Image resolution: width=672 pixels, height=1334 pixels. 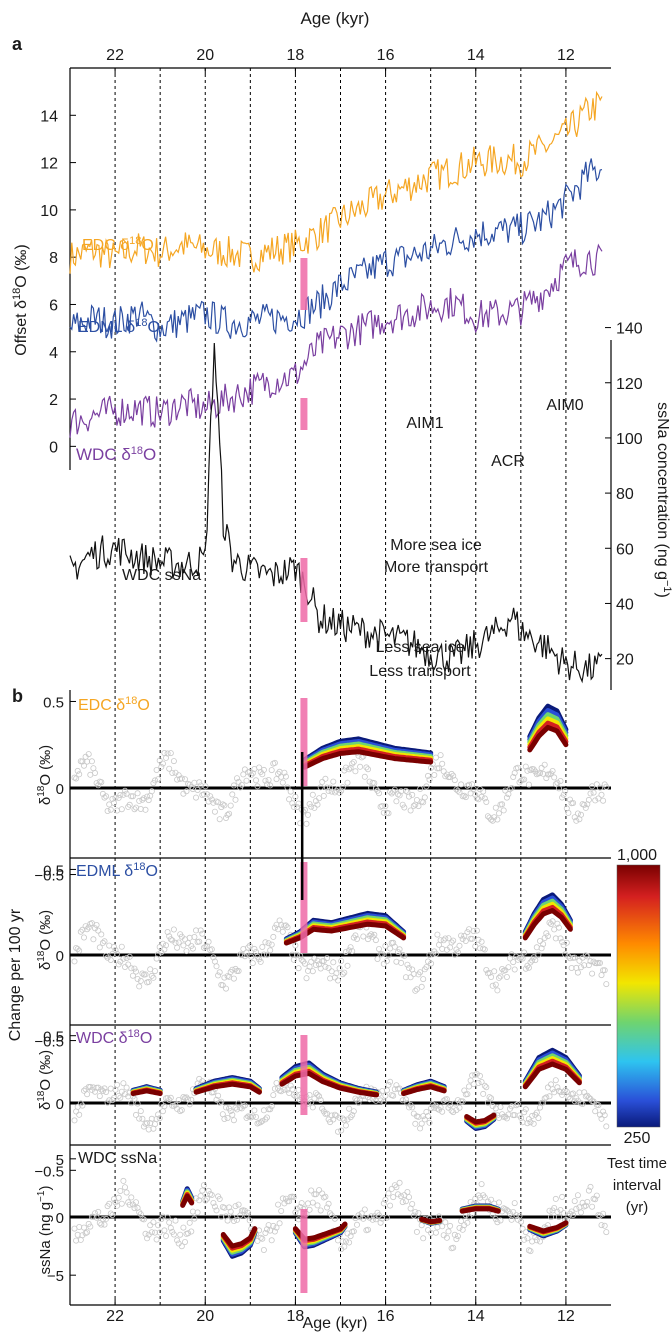 What do you see at coordinates (335, 18) in the screenshot?
I see `top-axis-title: Age (kyr)` at bounding box center [335, 18].